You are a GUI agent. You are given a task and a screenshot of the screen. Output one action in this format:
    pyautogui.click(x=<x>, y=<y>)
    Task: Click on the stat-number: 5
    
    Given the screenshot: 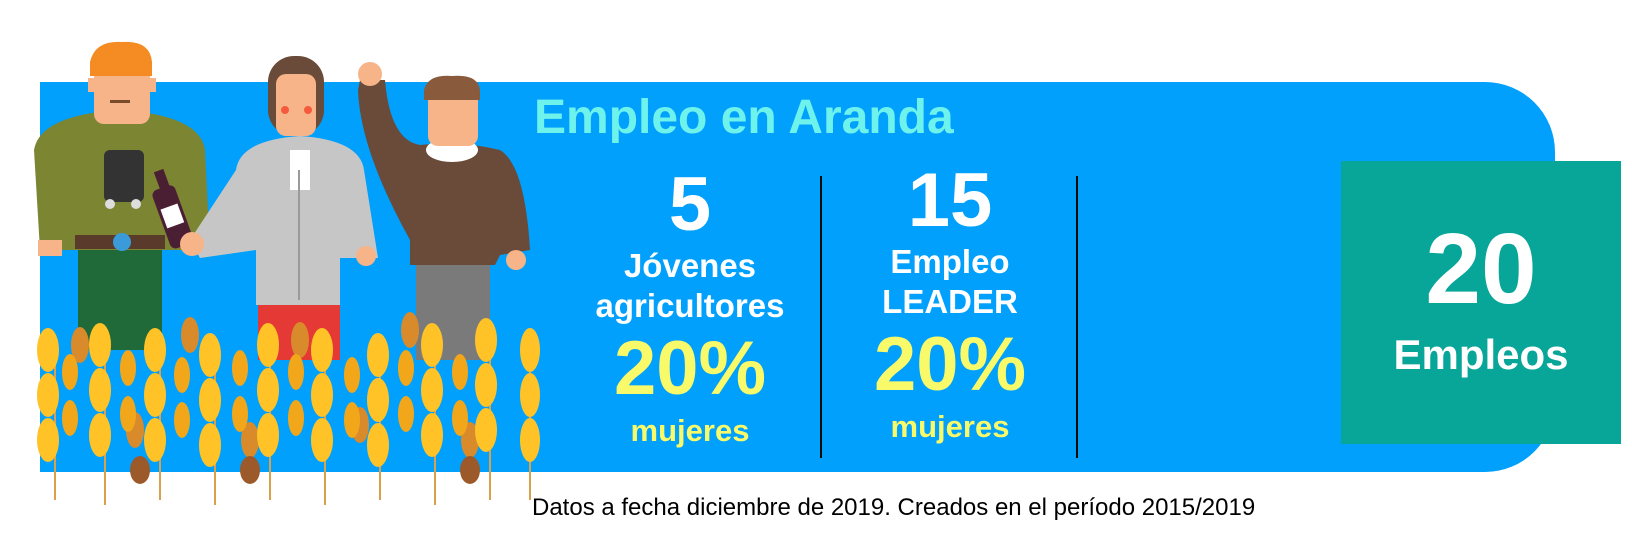 What is the action you would take?
    pyautogui.click(x=690, y=204)
    